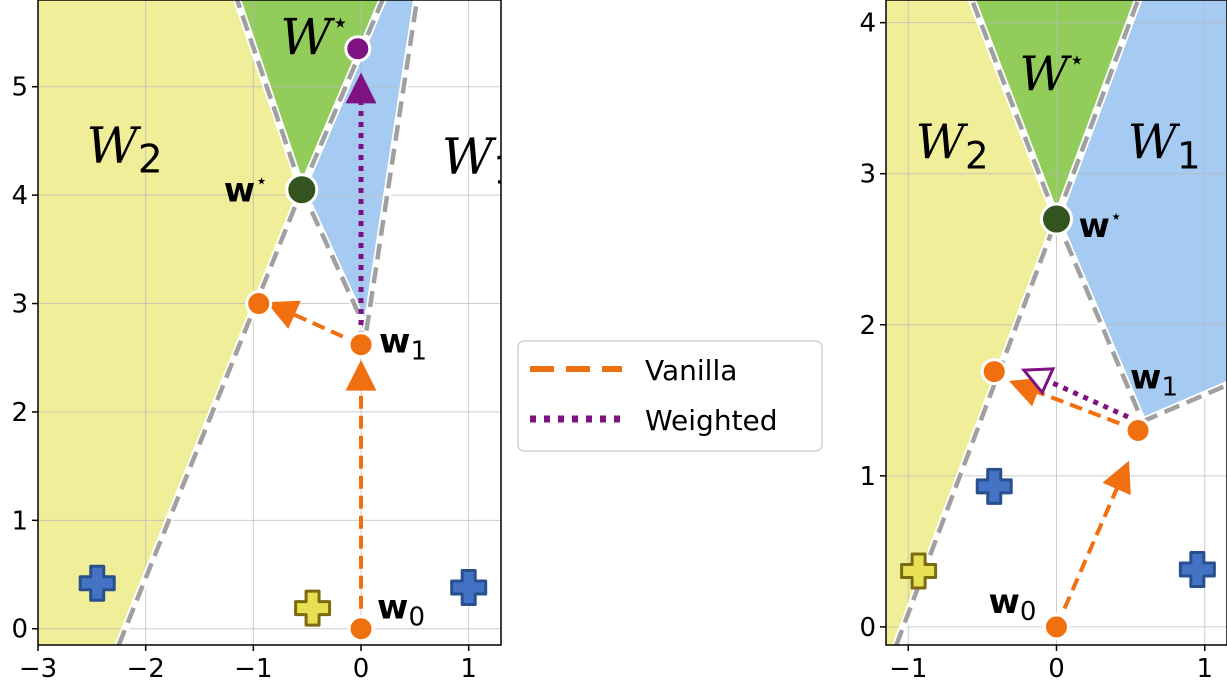 The image size is (1227, 680). I want to click on x-tick-label-0: −1, so click(908, 667).